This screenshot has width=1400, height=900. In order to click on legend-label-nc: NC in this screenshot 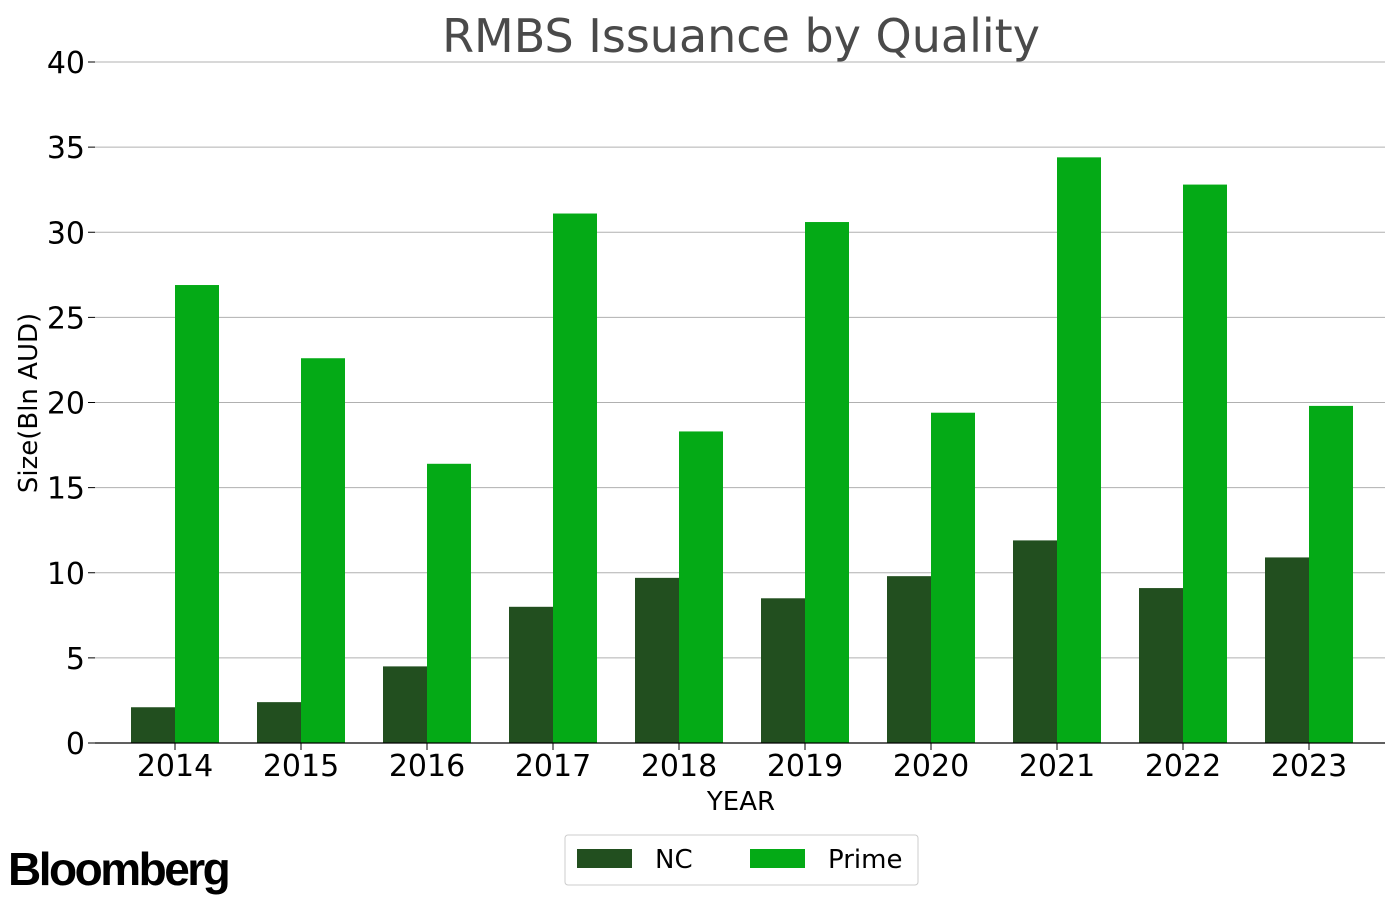, I will do `click(674, 860)`.